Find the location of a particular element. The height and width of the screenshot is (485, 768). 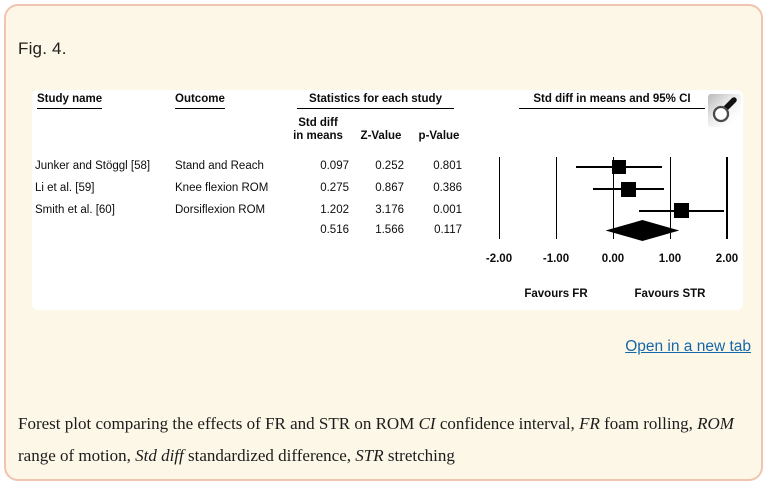

subheader-p-value: p-Value is located at coordinates (439, 136).